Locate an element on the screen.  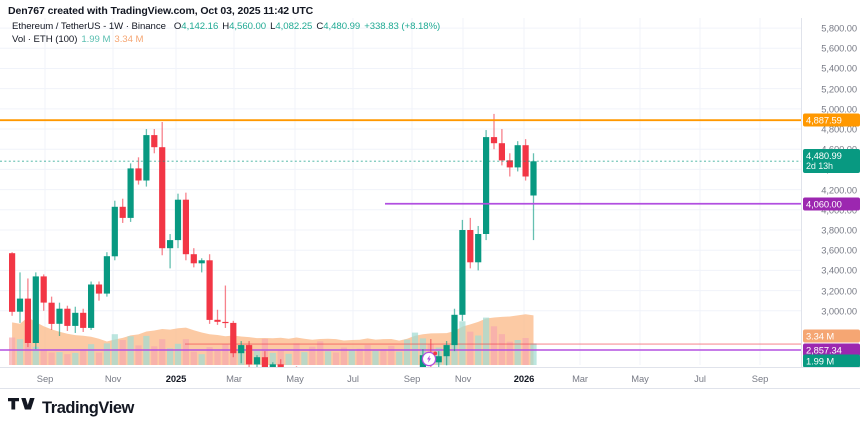
volume-ma-label-value: 3.34 M is located at coordinates (820, 336).